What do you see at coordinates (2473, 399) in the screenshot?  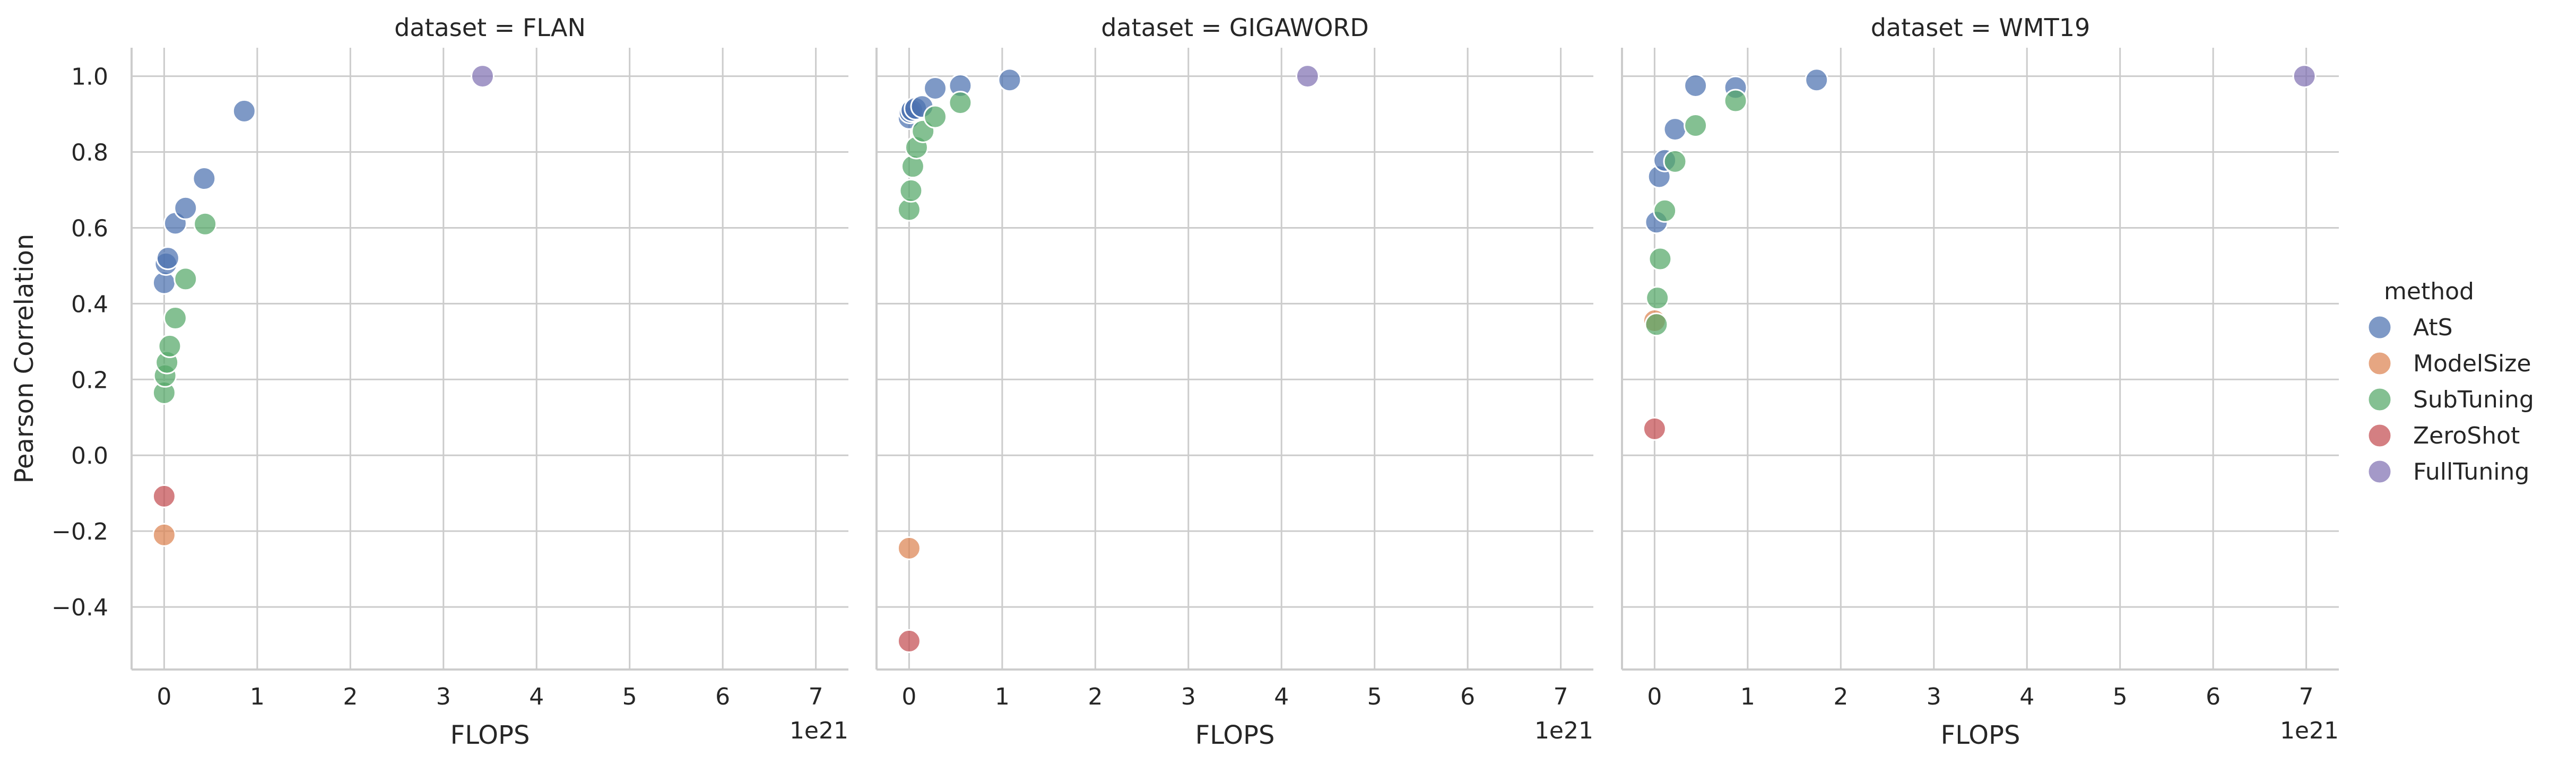 I see `legend-label: SubTuning` at bounding box center [2473, 399].